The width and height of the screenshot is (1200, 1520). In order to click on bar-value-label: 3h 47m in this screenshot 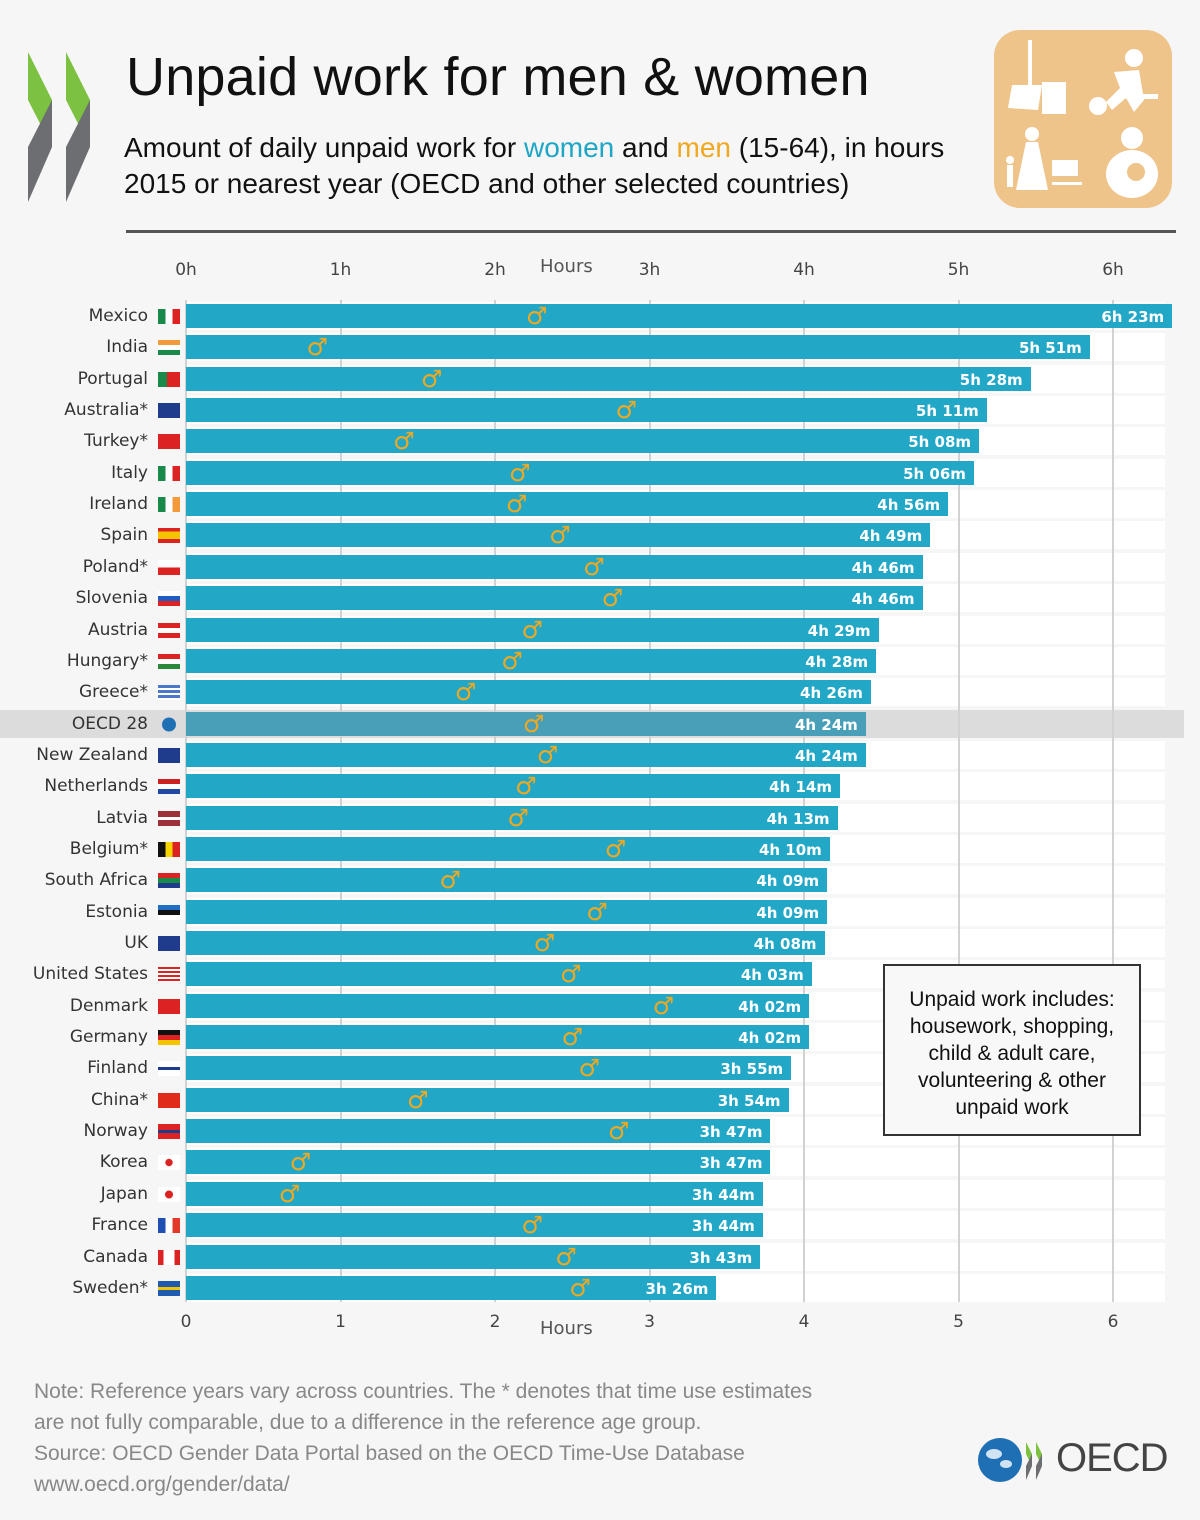, I will do `click(731, 1132)`.